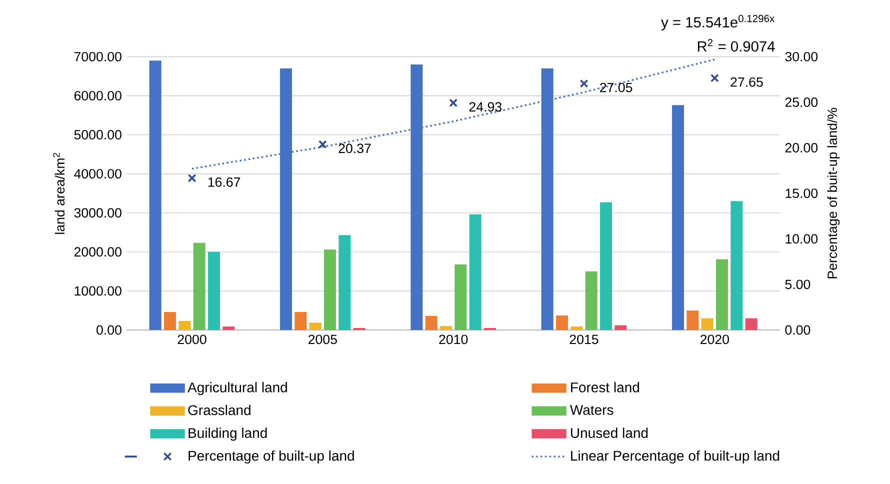 This screenshot has height=484, width=890. I want to click on data-label: 27.65, so click(746, 82).